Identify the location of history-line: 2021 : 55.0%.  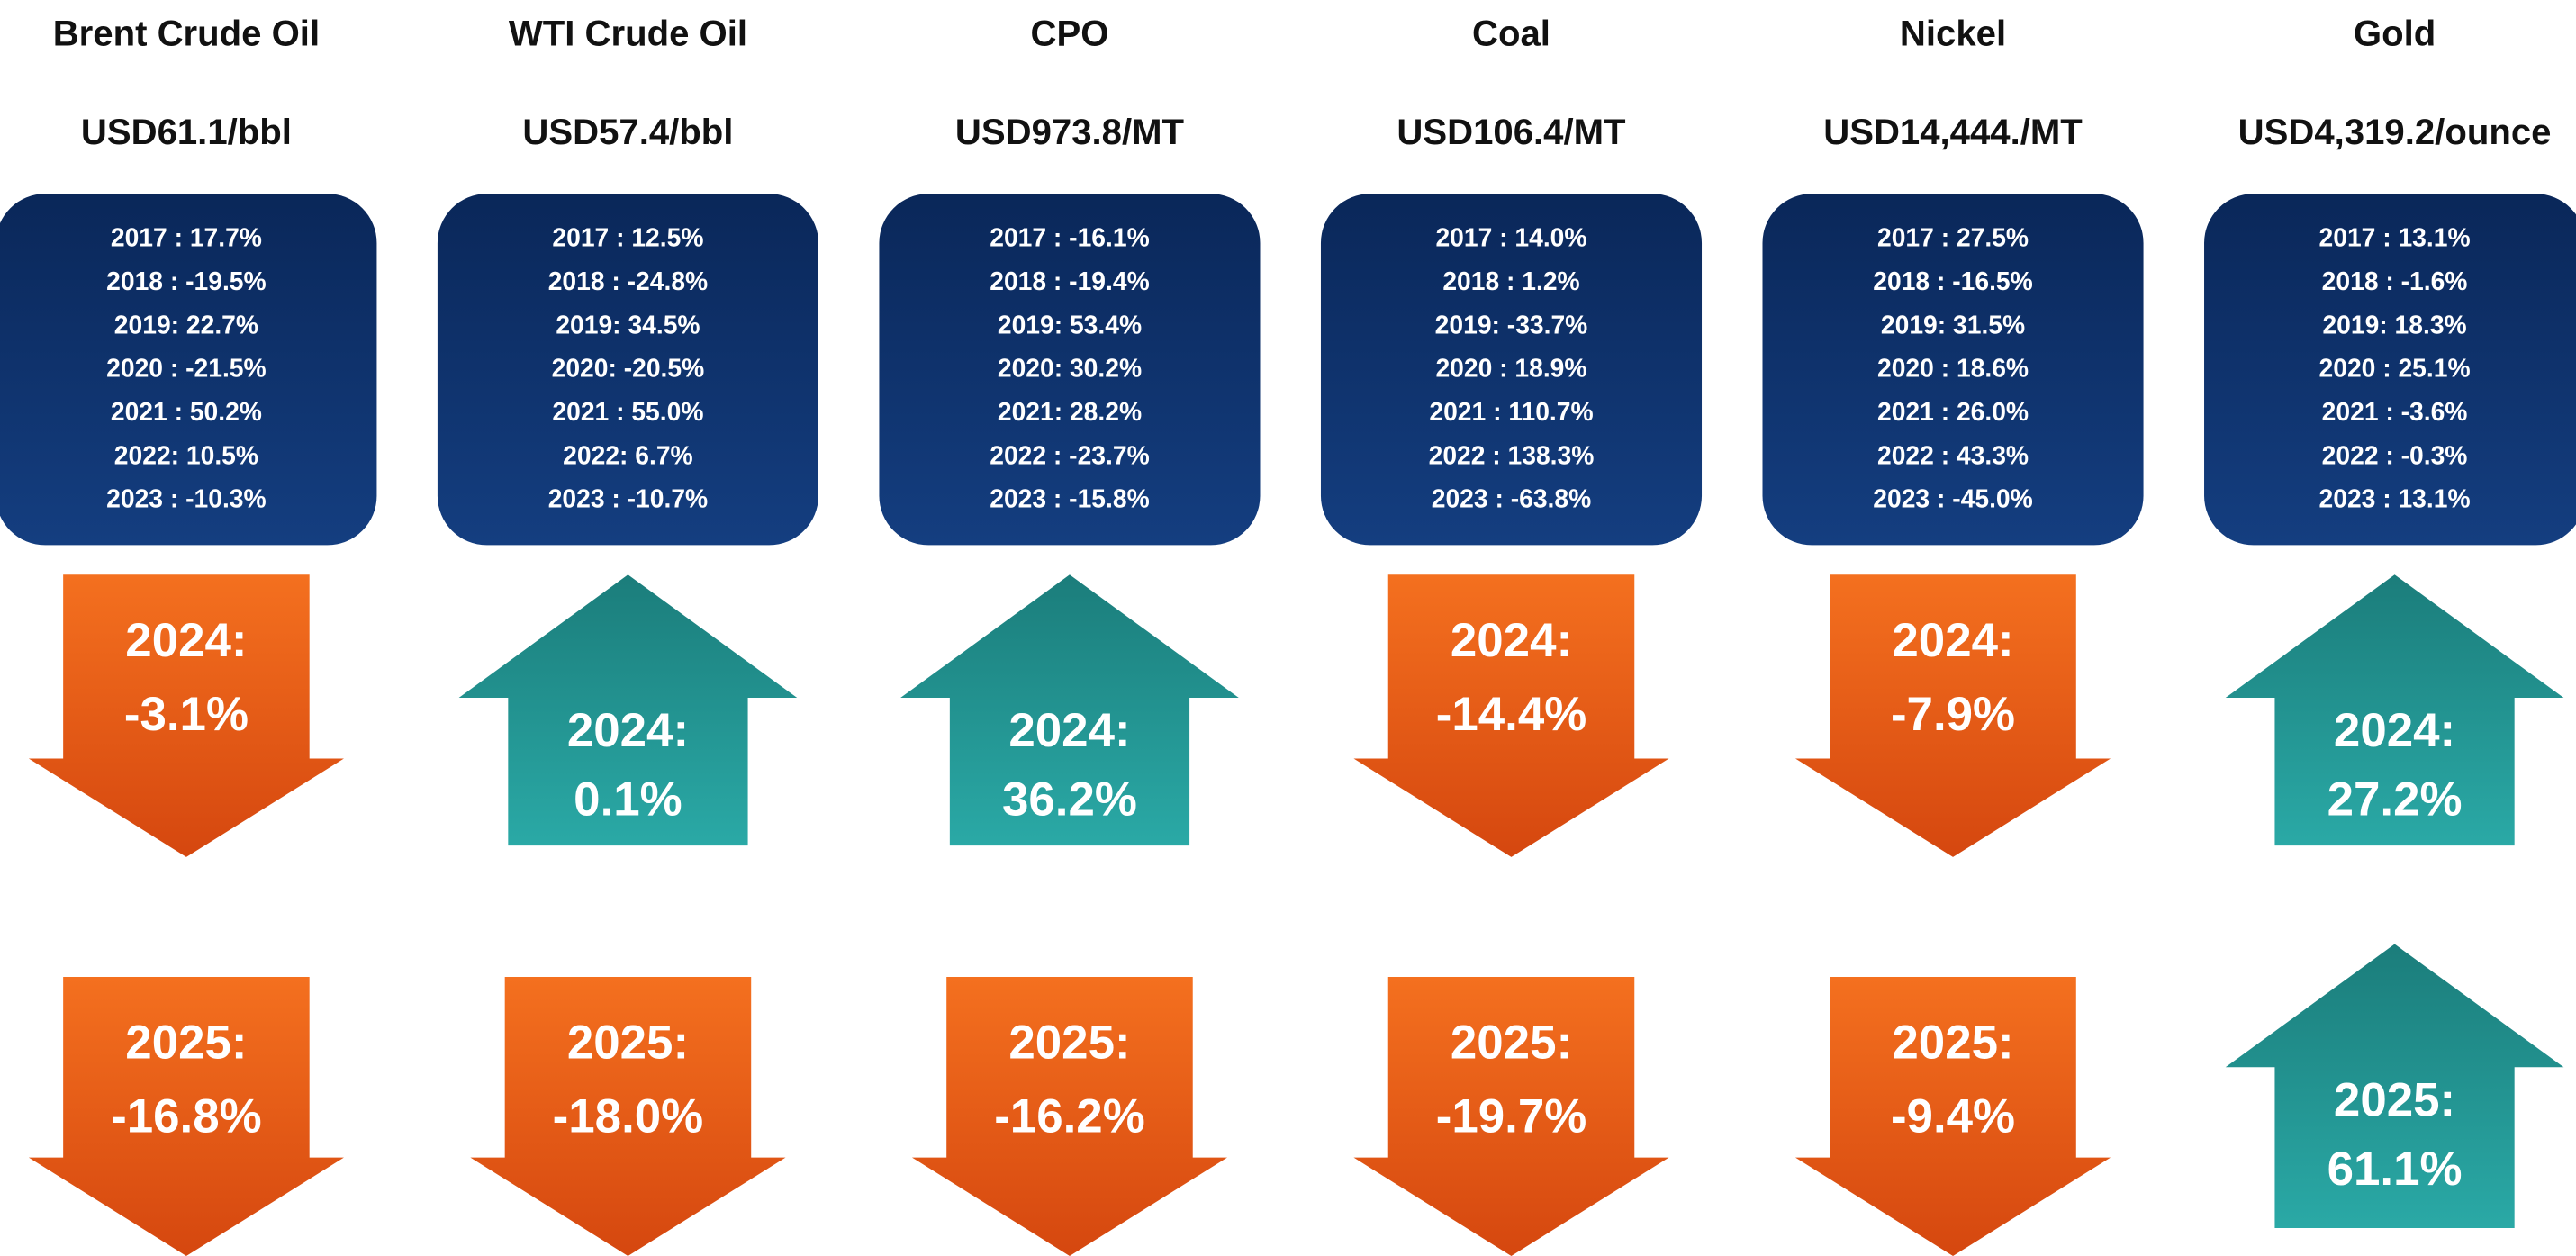
(627, 411).